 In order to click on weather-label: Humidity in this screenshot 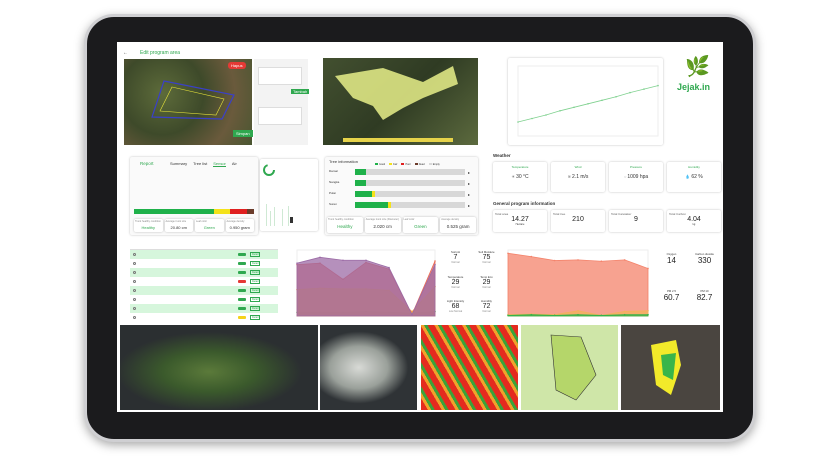, I will do `click(694, 167)`.